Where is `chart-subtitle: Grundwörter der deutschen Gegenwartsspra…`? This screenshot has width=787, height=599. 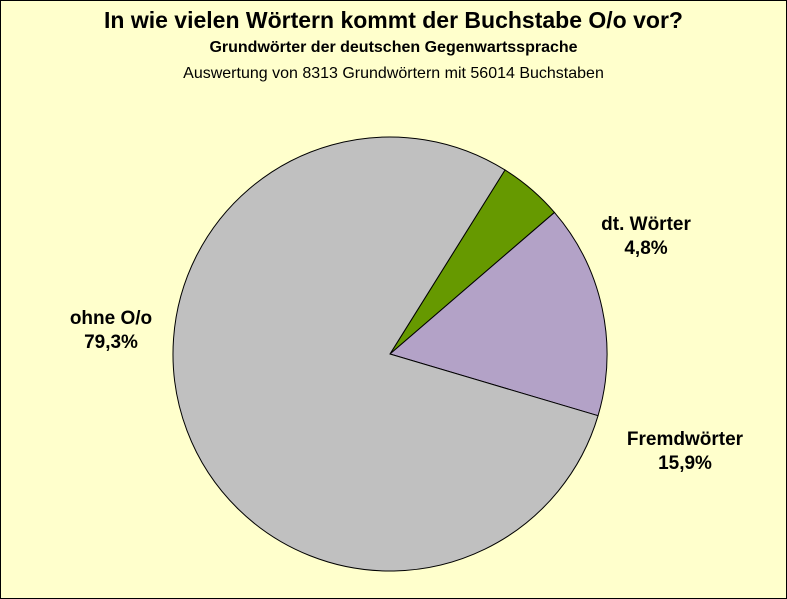 chart-subtitle: Grundwörter der deutschen Gegenwartsspra… is located at coordinates (393, 47).